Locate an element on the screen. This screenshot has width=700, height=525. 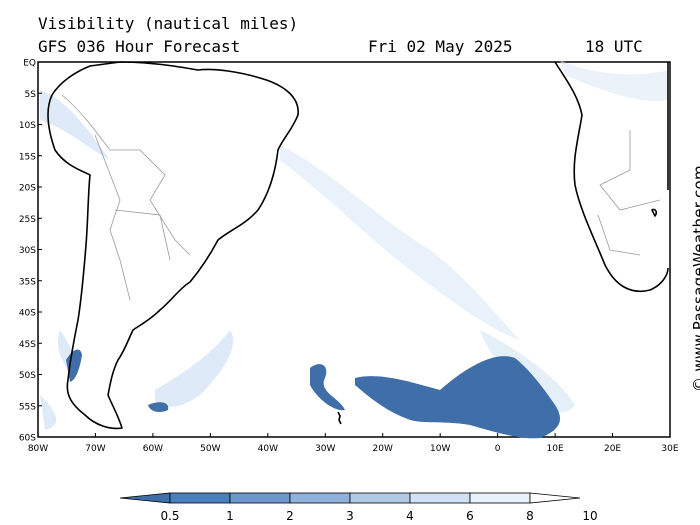
lat-label: 20S is located at coordinates (27, 189).